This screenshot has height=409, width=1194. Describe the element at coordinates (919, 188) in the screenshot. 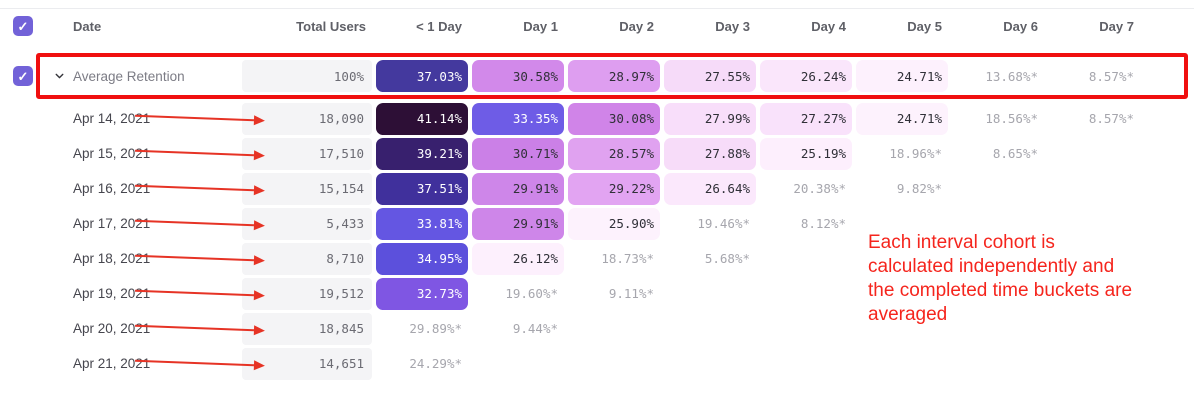

I see `retention-value: 9.82%*` at that location.